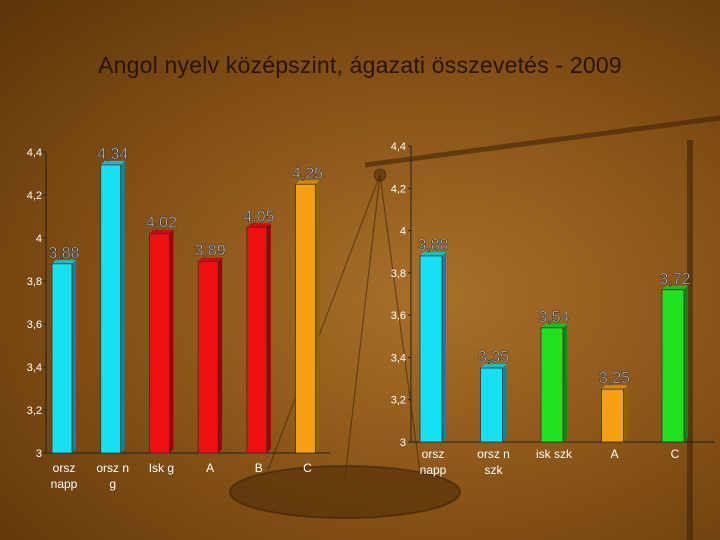 The width and height of the screenshot is (720, 540). I want to click on data-label: 3,54, so click(553, 317).